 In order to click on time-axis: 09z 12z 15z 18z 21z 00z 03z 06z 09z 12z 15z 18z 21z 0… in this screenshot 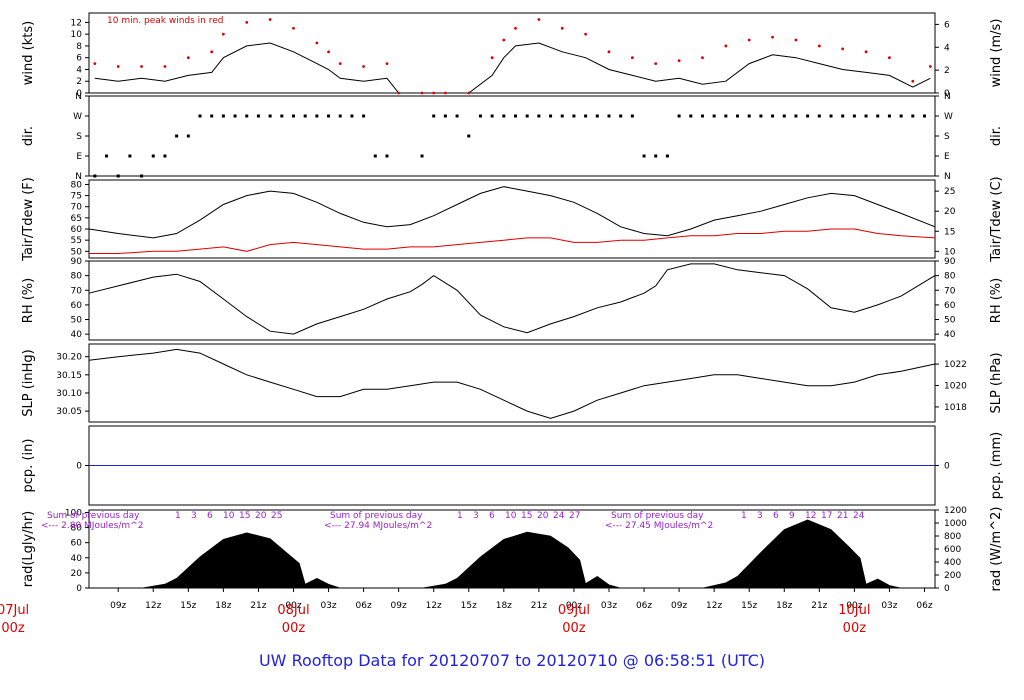, I will do `click(466, 612)`.